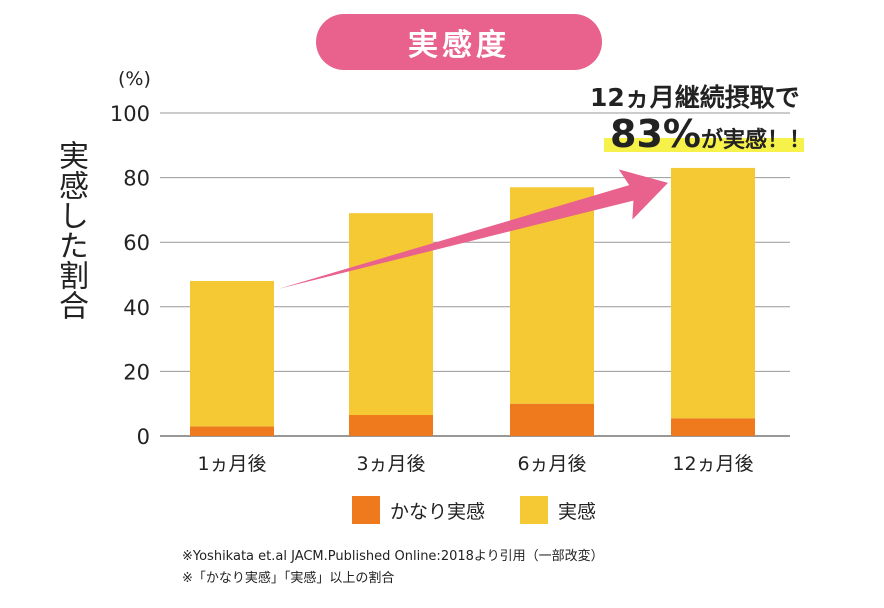 The width and height of the screenshot is (884, 608). I want to click on legend-item-strong: かなり実感, so click(418, 510).